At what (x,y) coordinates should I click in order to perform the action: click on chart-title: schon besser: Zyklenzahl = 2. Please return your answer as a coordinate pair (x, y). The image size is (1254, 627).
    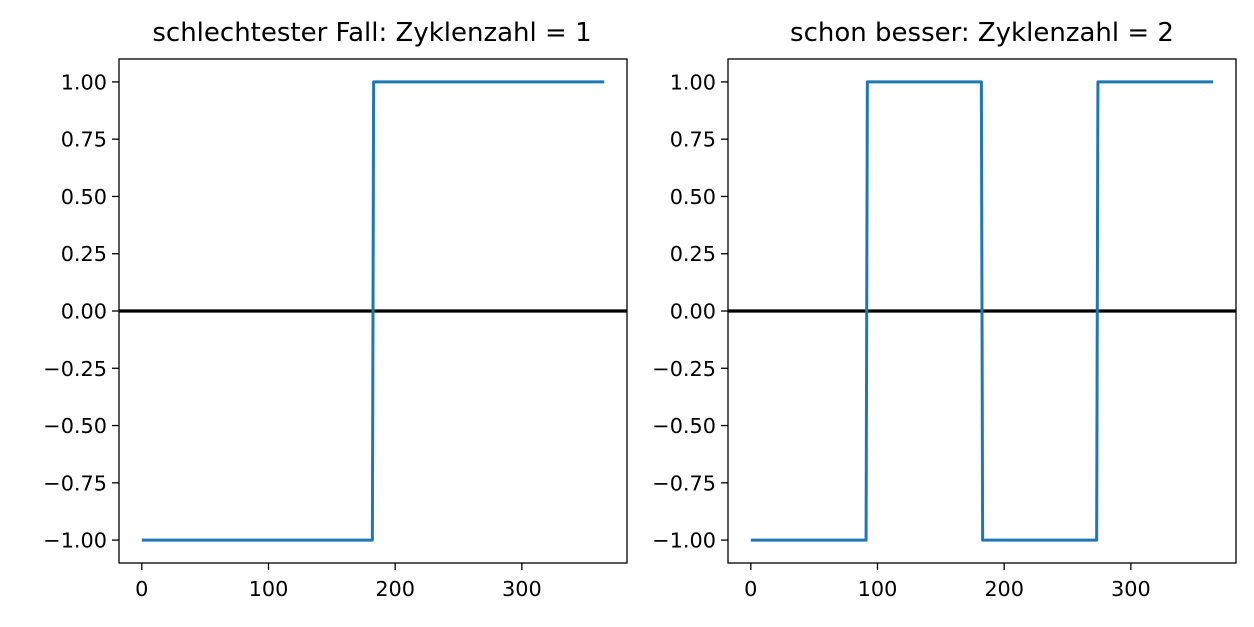
    Looking at the image, I should click on (982, 33).